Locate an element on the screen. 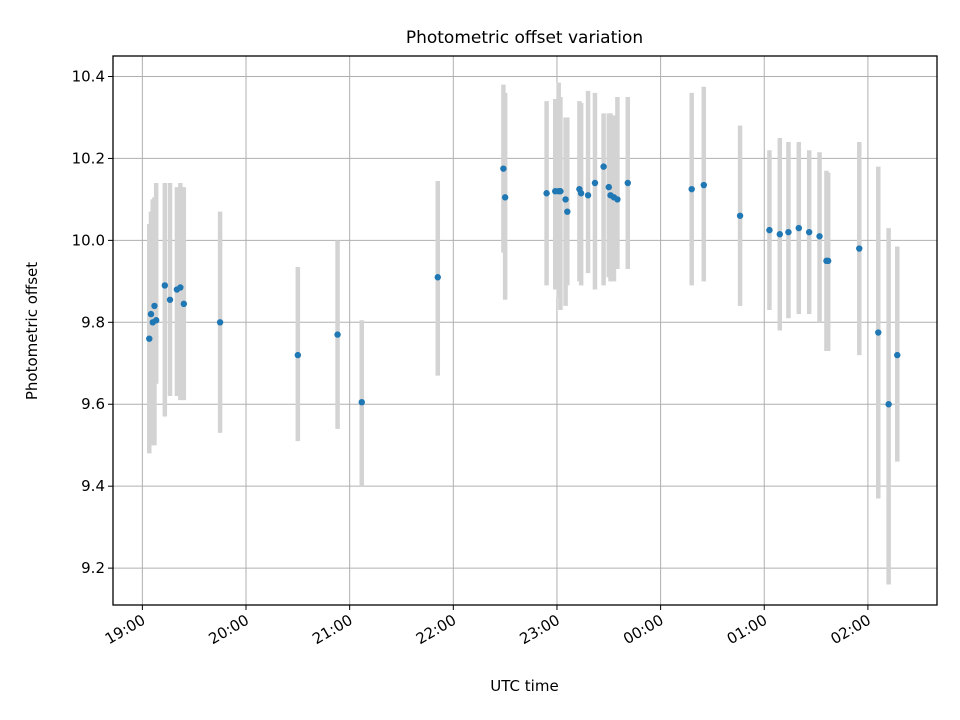 This screenshot has width=960, height=720. x-tick-label: 23:00 is located at coordinates (540, 629).